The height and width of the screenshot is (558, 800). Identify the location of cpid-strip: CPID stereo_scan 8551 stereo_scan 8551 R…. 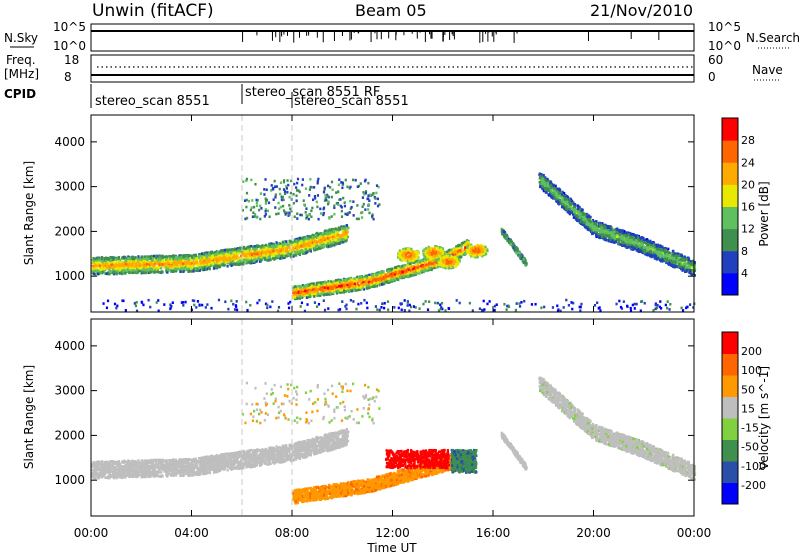
(206, 96).